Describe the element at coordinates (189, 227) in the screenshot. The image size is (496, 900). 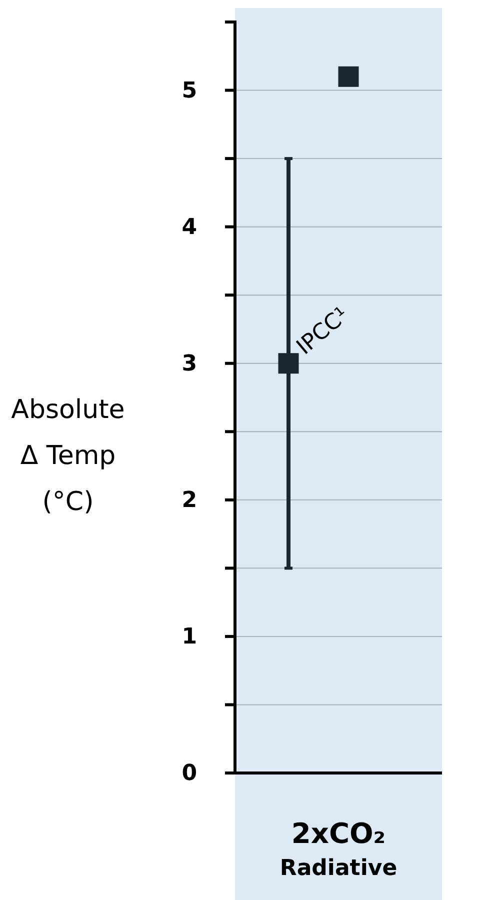
I see `y-tick-label: 4` at that location.